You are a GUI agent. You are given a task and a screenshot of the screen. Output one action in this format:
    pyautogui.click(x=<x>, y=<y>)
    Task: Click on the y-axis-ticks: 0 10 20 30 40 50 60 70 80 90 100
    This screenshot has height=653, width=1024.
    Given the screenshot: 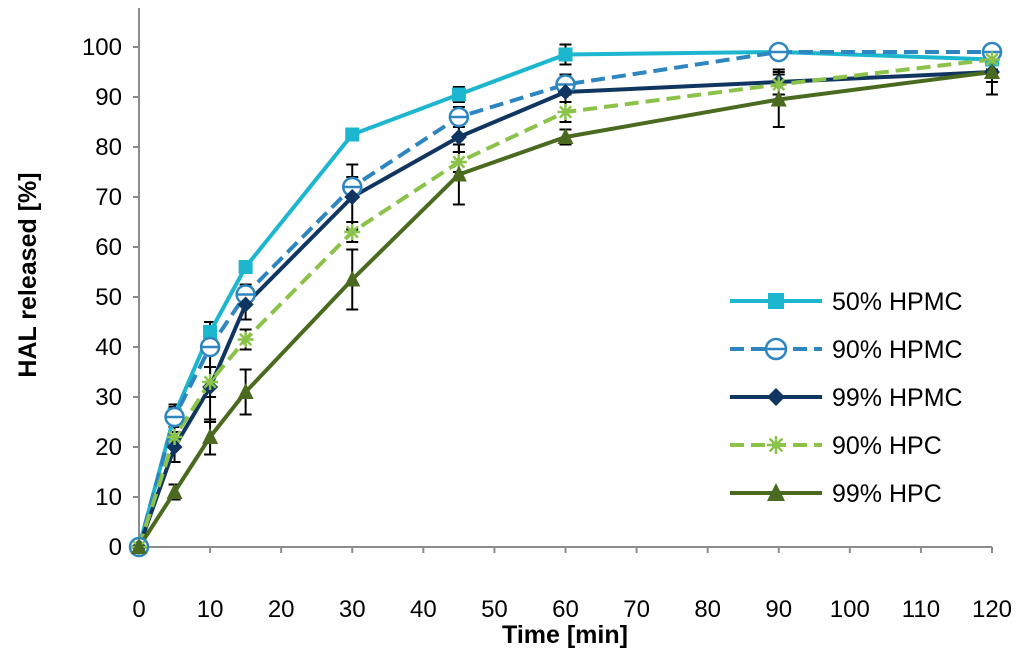 What is the action you would take?
    pyautogui.click(x=110, y=297)
    